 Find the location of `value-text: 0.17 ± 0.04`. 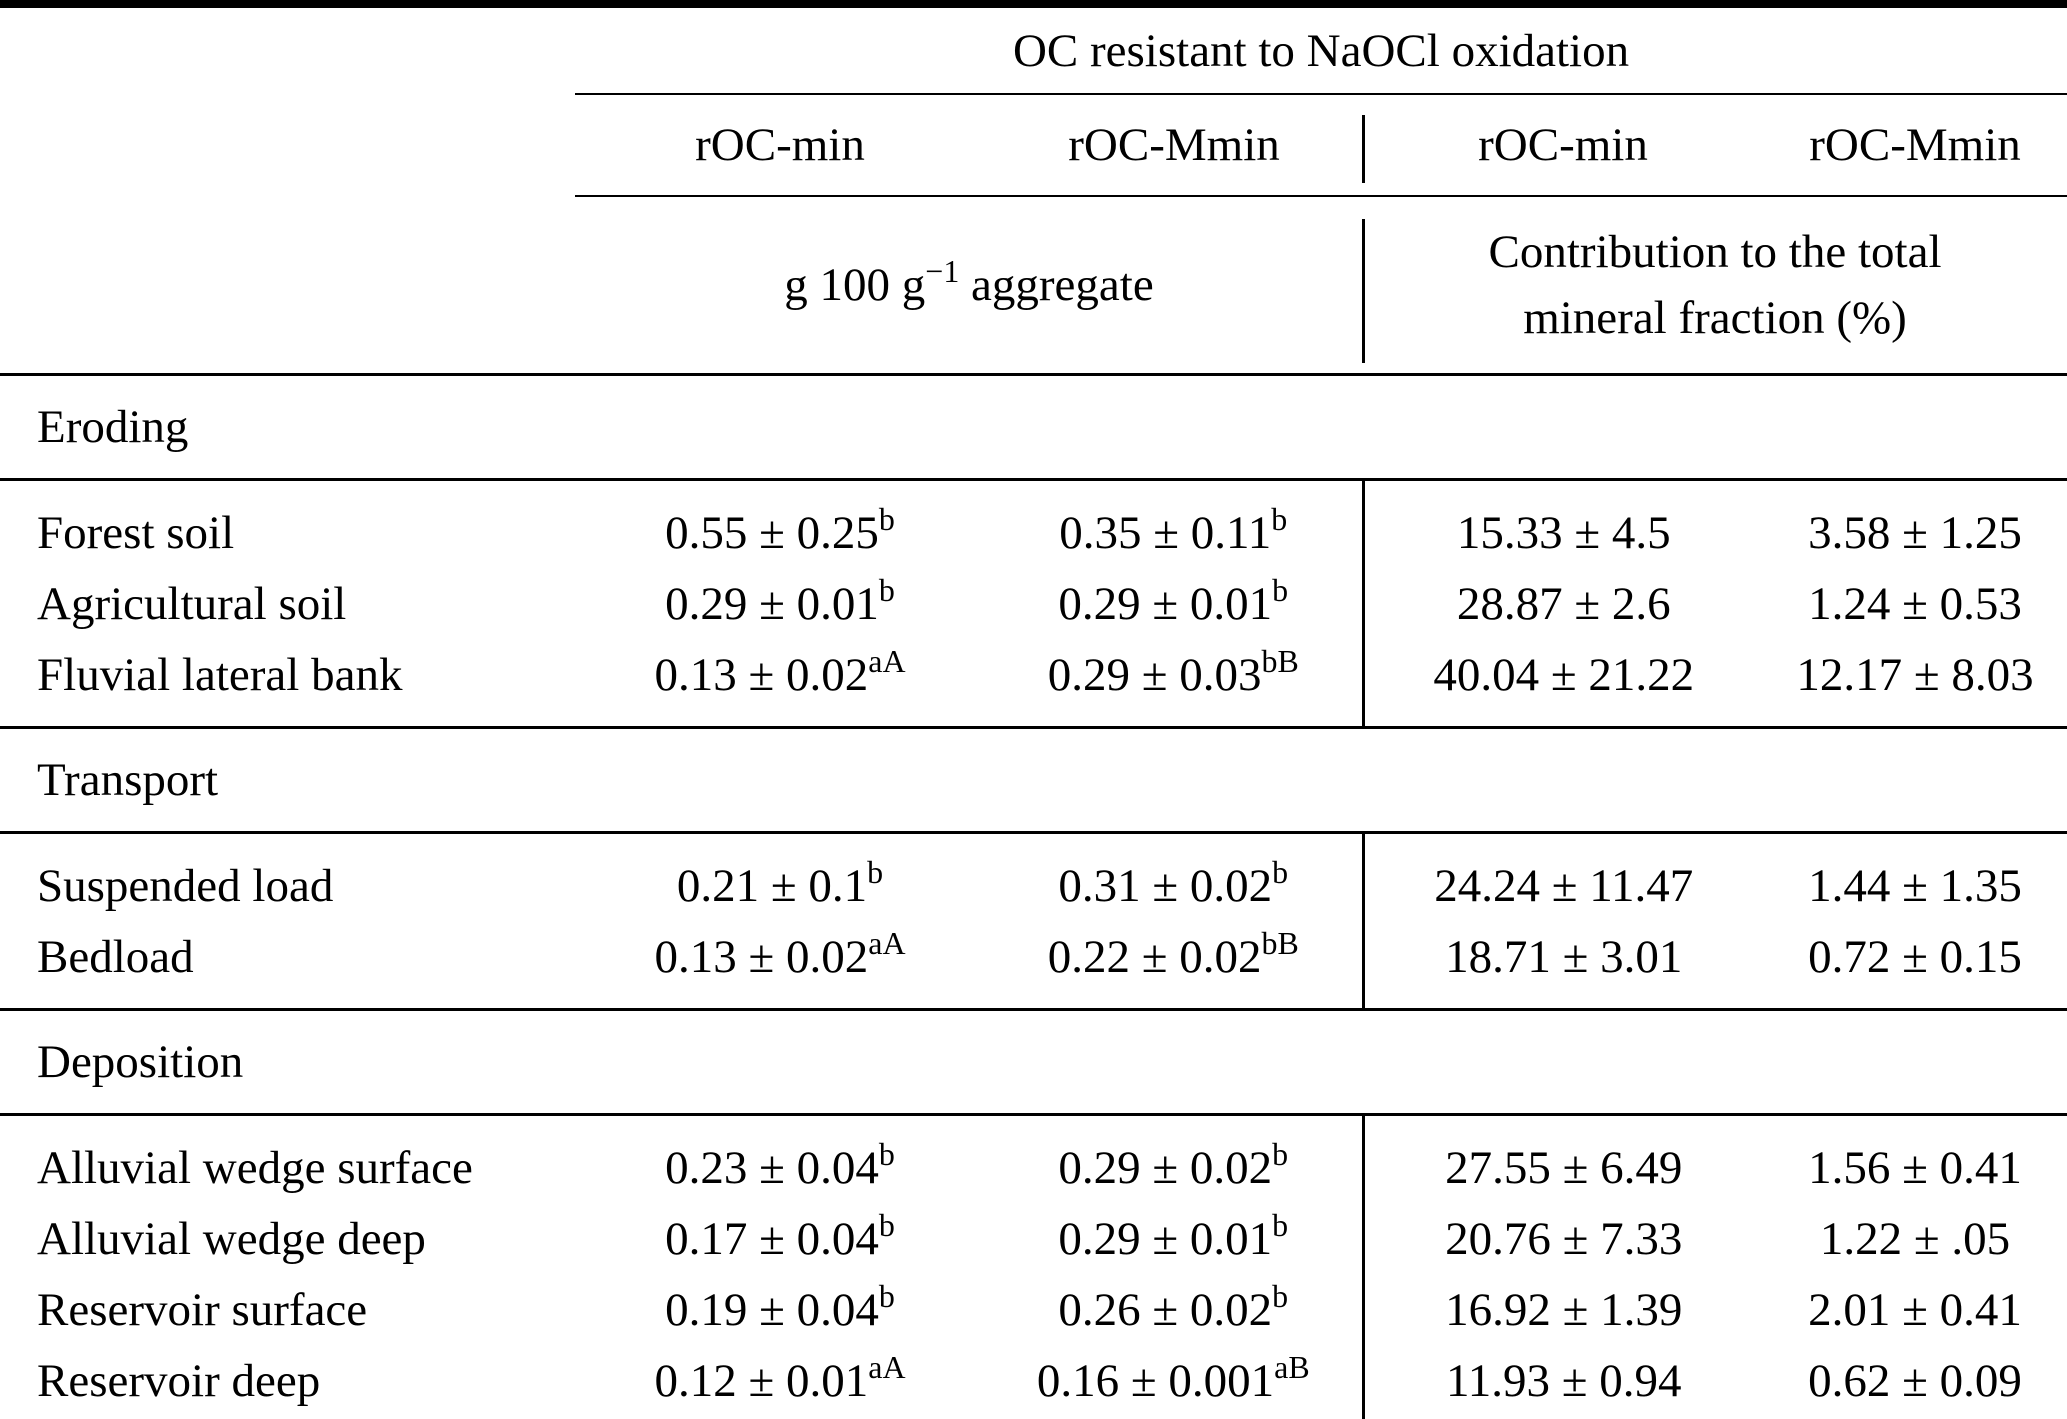

value-text: 0.17 ± 0.04 is located at coordinates (772, 1238).